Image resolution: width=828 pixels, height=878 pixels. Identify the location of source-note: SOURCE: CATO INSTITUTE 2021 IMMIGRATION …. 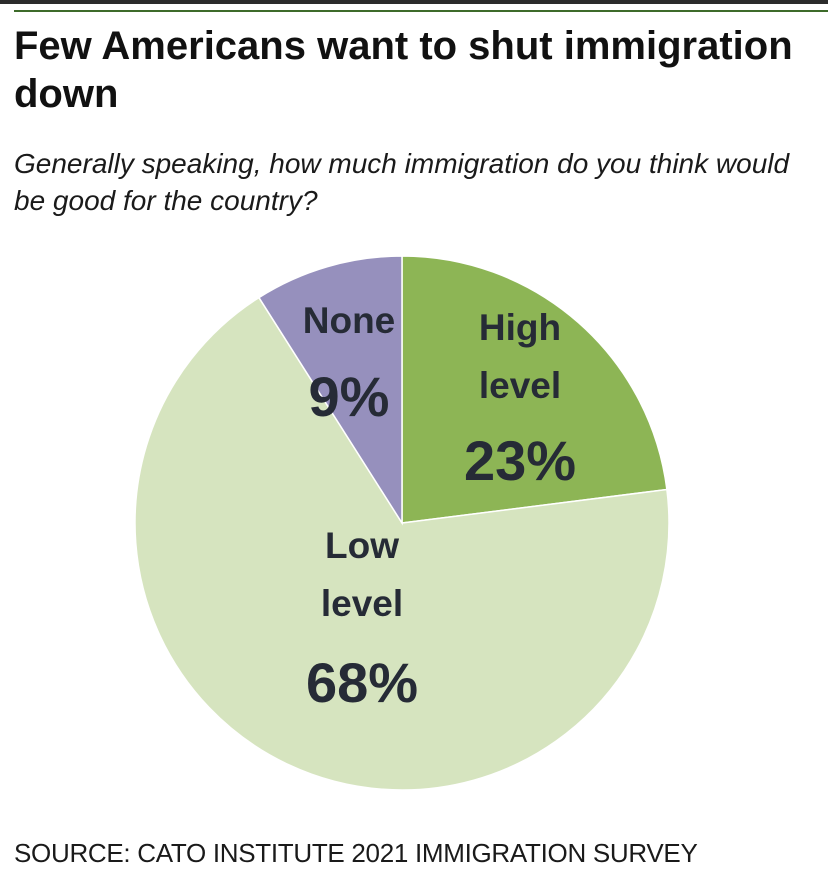
(356, 853).